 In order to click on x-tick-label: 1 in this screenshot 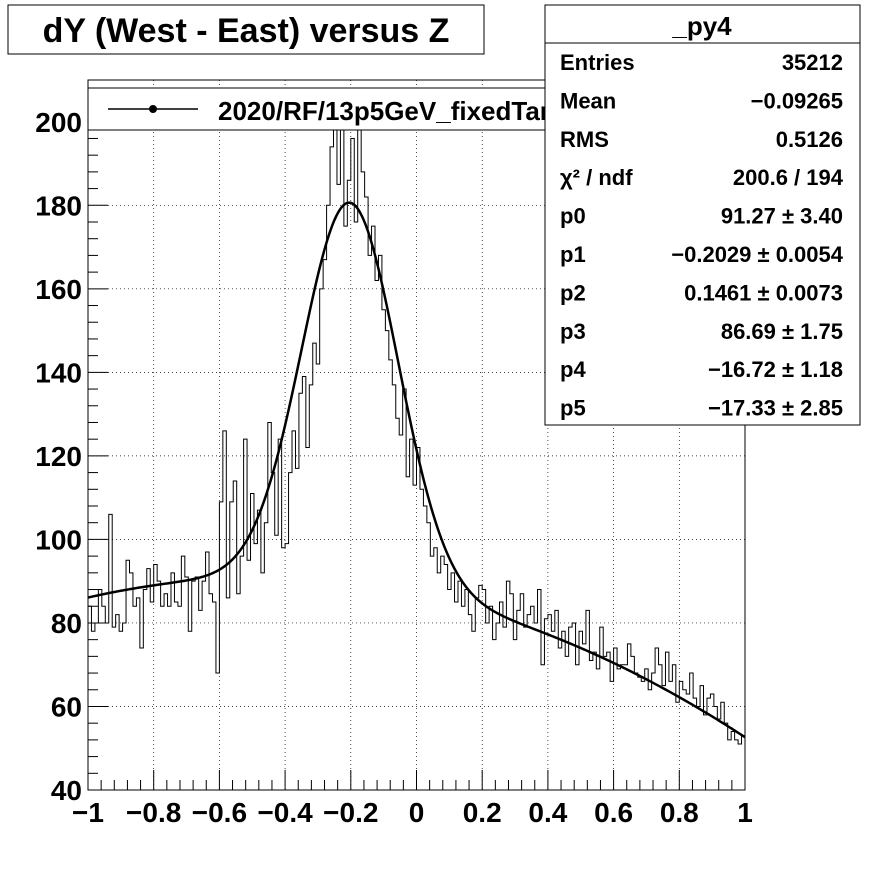, I will do `click(745, 812)`.